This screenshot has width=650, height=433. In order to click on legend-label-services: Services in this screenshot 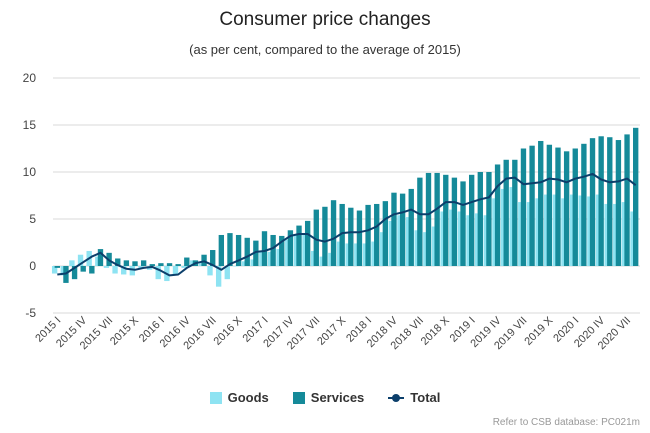, I will do `click(337, 397)`.